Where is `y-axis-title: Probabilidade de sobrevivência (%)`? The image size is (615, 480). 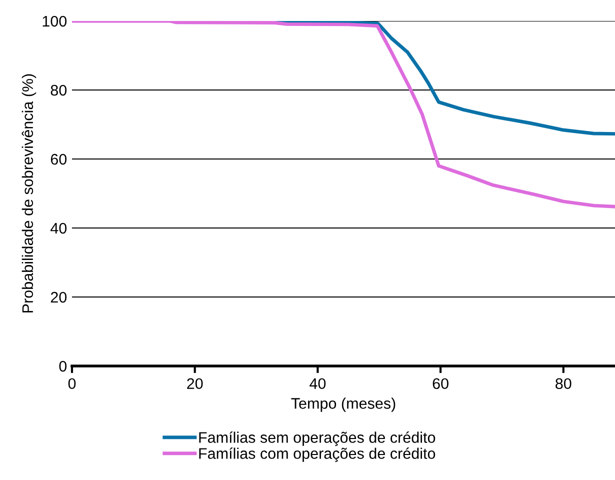
y-axis-title: Probabilidade de sobrevivência (%) is located at coordinates (29, 193).